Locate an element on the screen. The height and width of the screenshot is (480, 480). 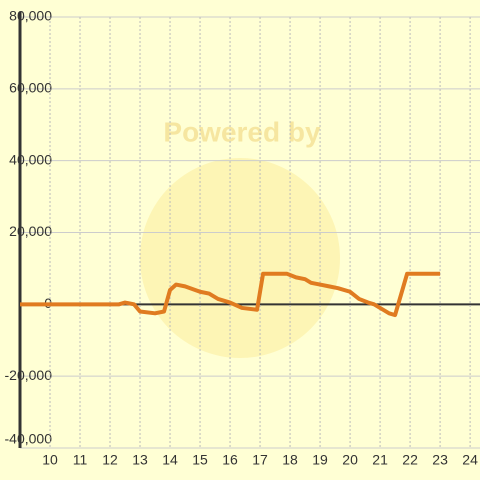
x-tick-label: 19 is located at coordinates (320, 460).